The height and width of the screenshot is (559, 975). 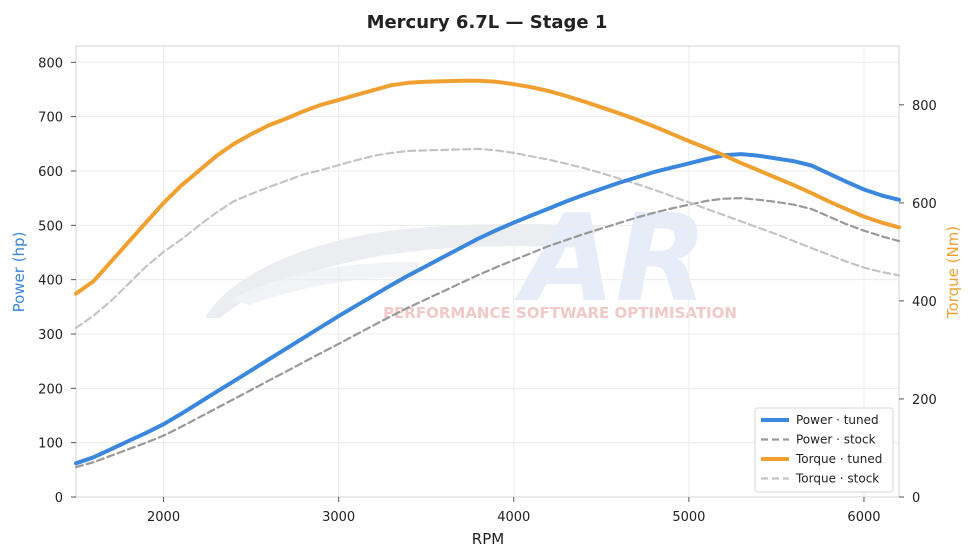 What do you see at coordinates (50, 63) in the screenshot?
I see `y-tick-label: 800` at bounding box center [50, 63].